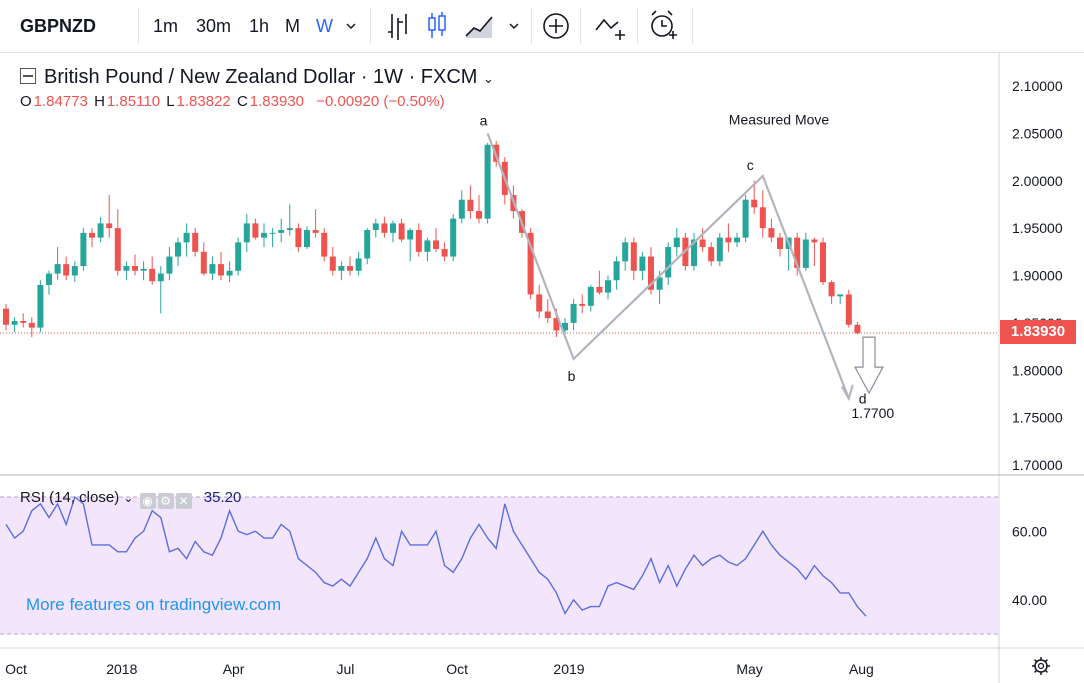  What do you see at coordinates (861, 669) in the screenshot?
I see `time-tick-label: Aug` at bounding box center [861, 669].